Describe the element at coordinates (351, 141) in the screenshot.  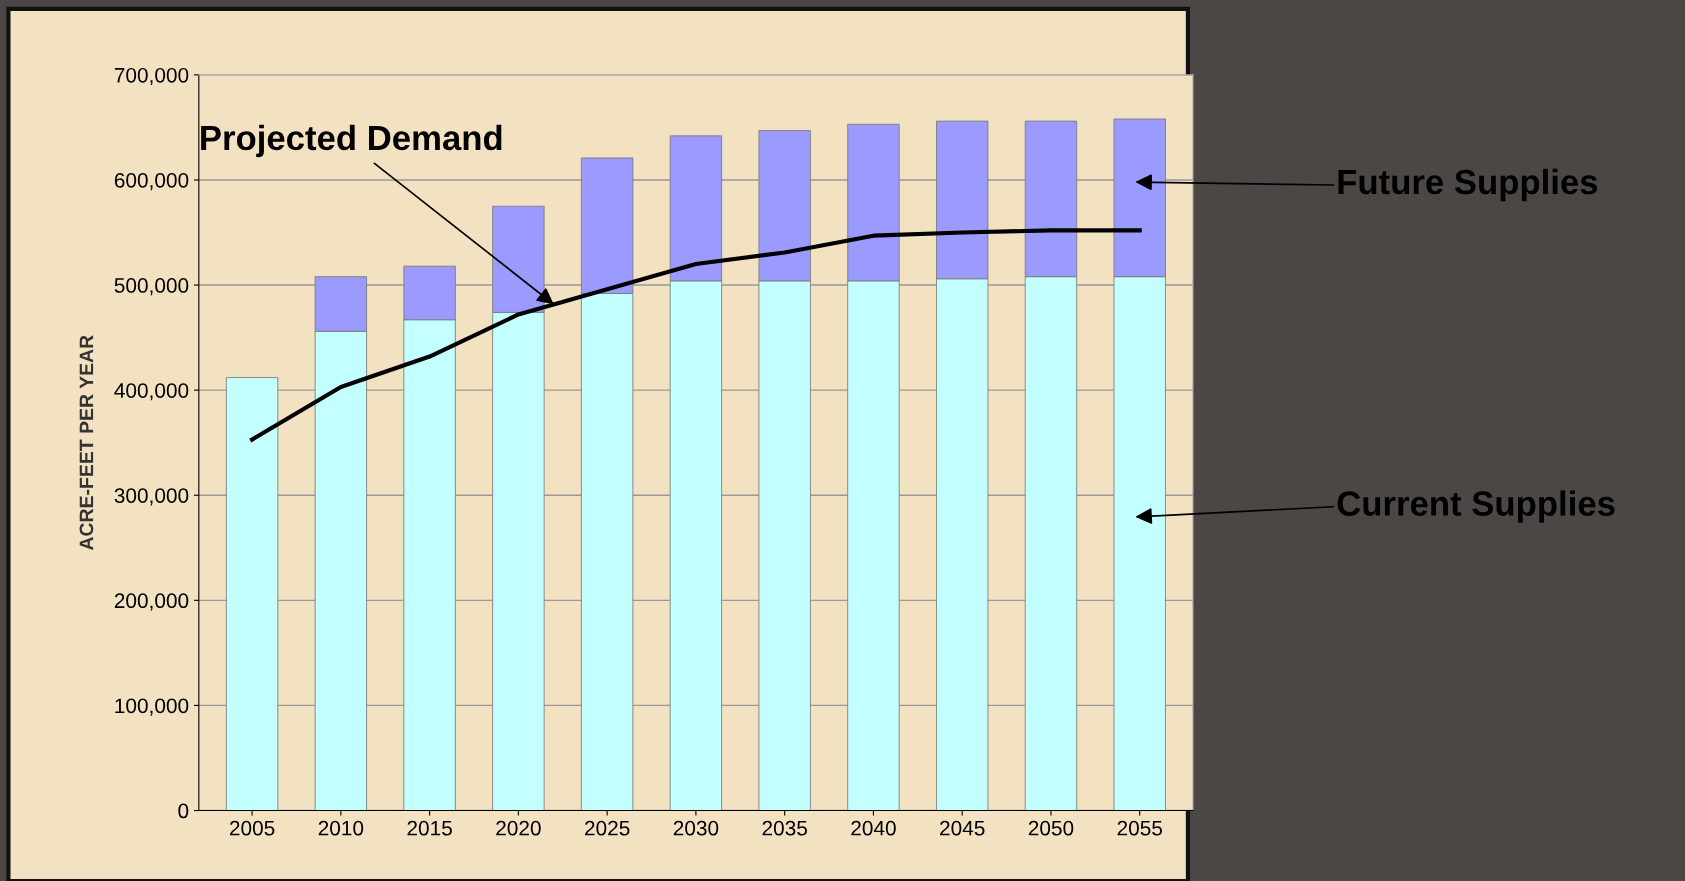
I see `text: Projected Demand` at that location.